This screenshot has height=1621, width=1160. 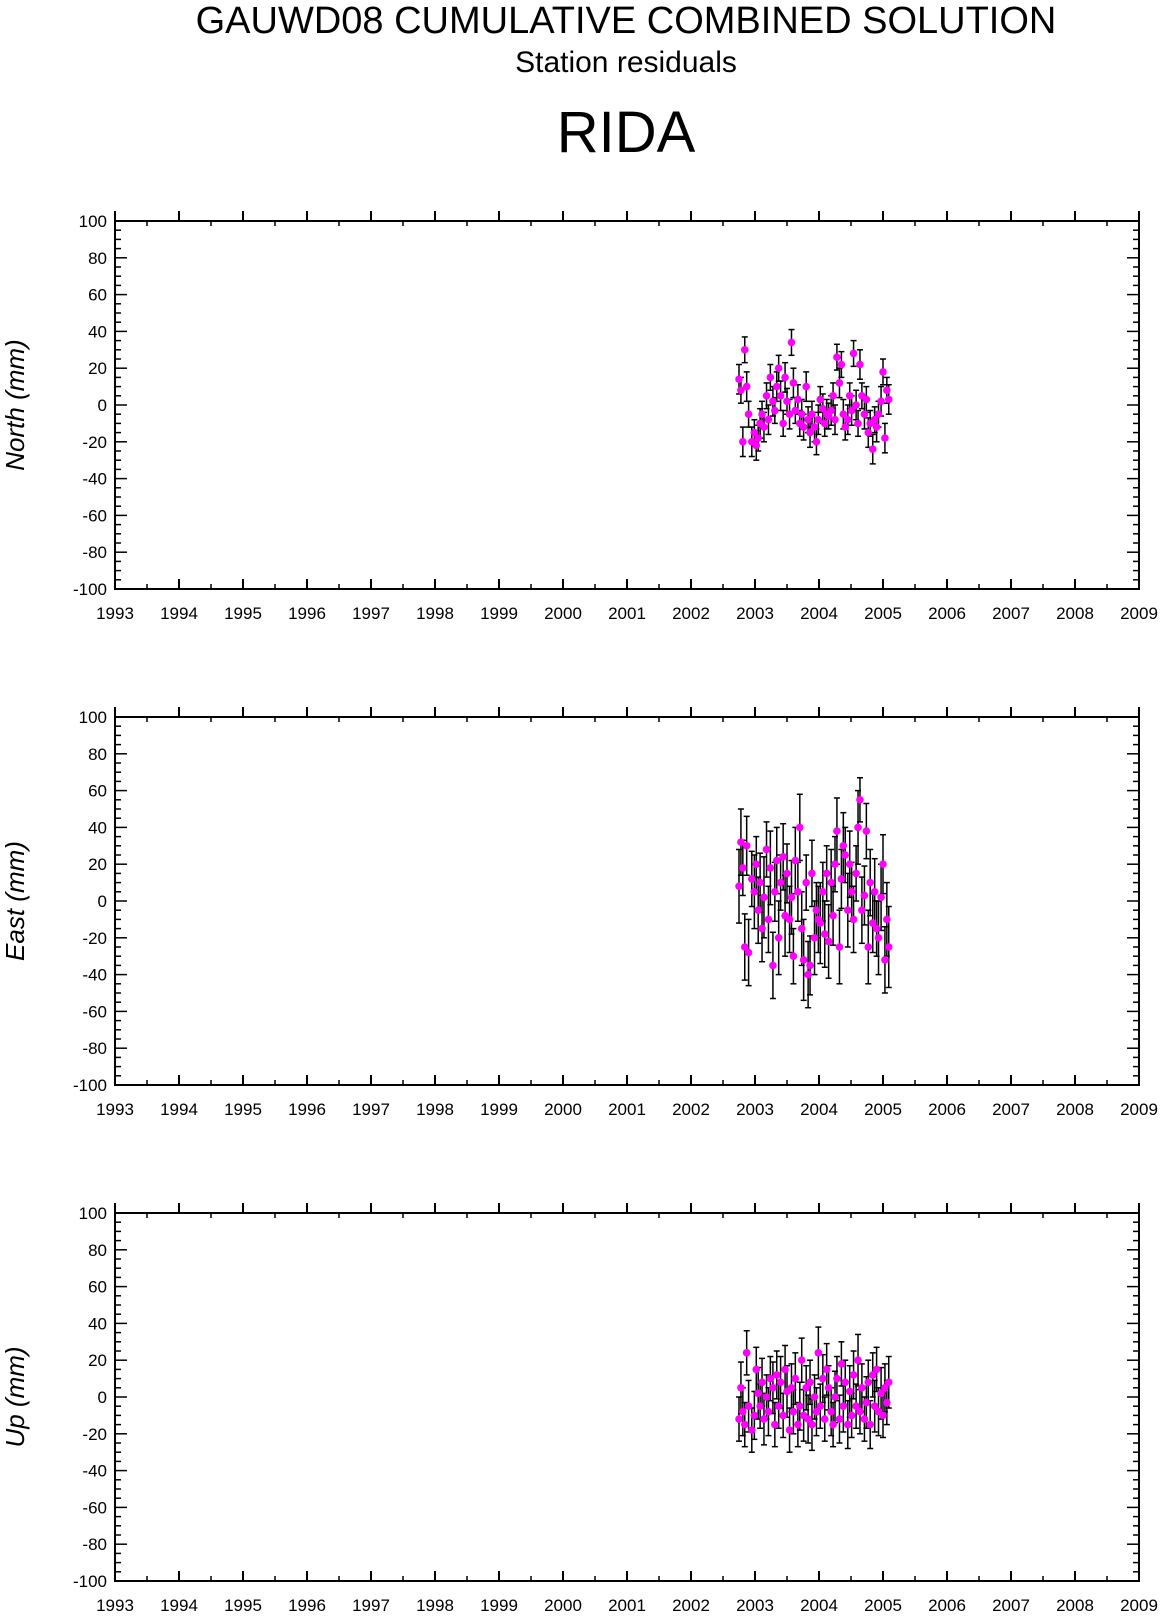 I want to click on up-ytick-label: 20, so click(x=97, y=1360).